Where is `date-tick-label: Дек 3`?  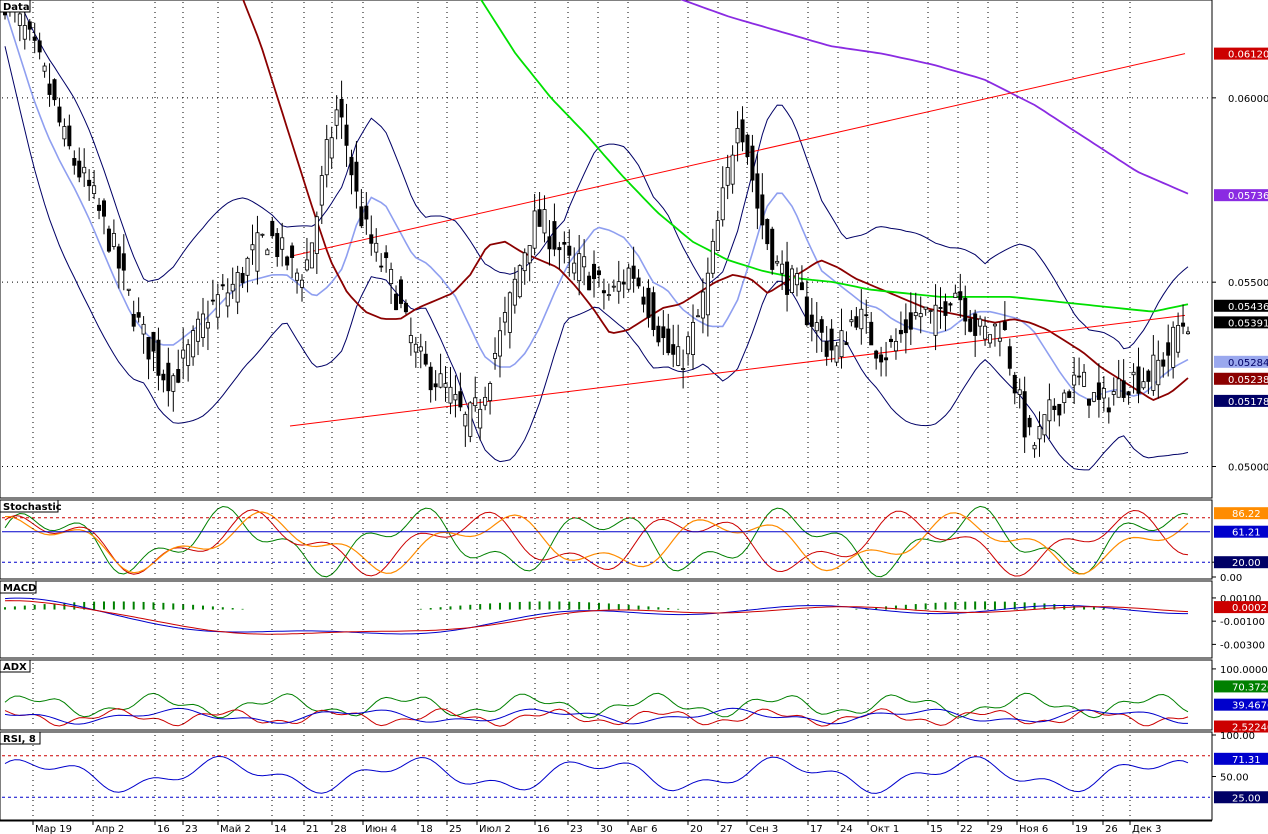
date-tick-label: Дек 3 is located at coordinates (1147, 829).